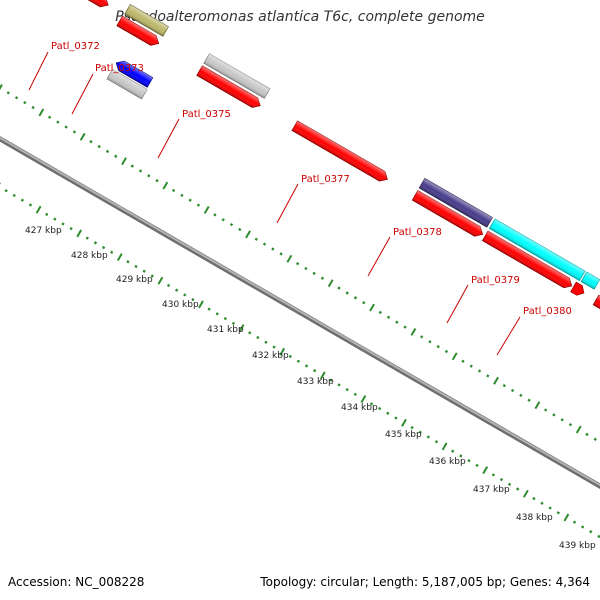 This screenshot has width=600, height=600. What do you see at coordinates (578, 289) in the screenshot?
I see `gene-small-red-cds` at bounding box center [578, 289].